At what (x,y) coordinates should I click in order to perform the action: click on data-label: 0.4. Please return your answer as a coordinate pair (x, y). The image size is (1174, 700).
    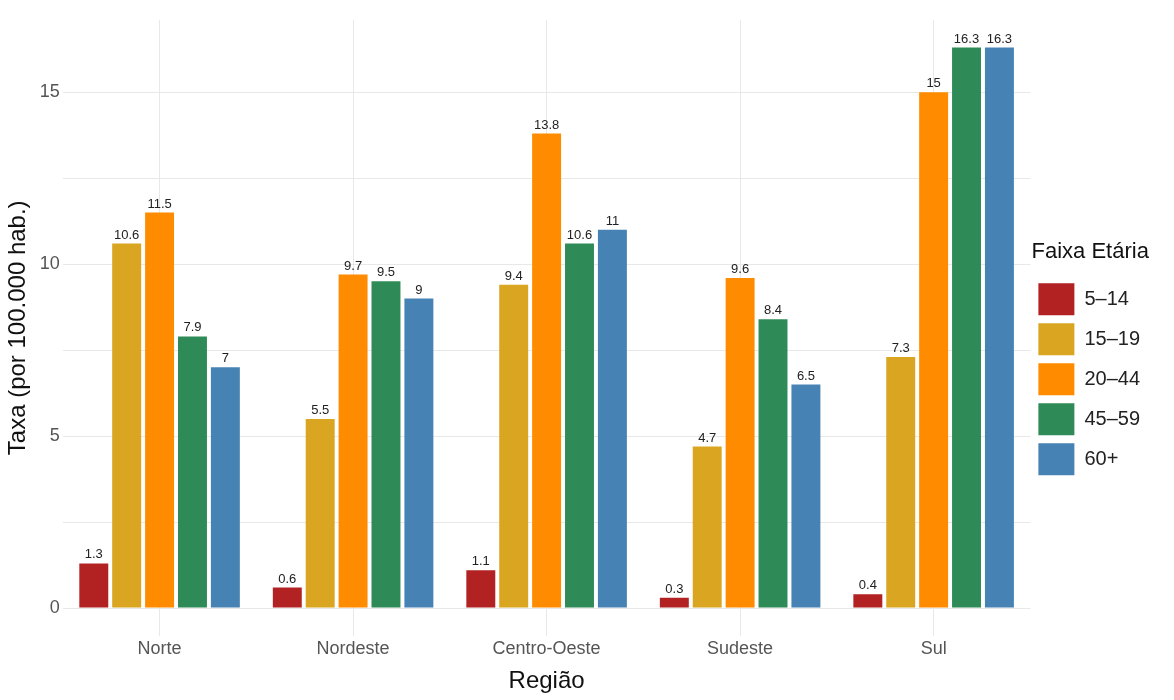
    Looking at the image, I should click on (867, 585).